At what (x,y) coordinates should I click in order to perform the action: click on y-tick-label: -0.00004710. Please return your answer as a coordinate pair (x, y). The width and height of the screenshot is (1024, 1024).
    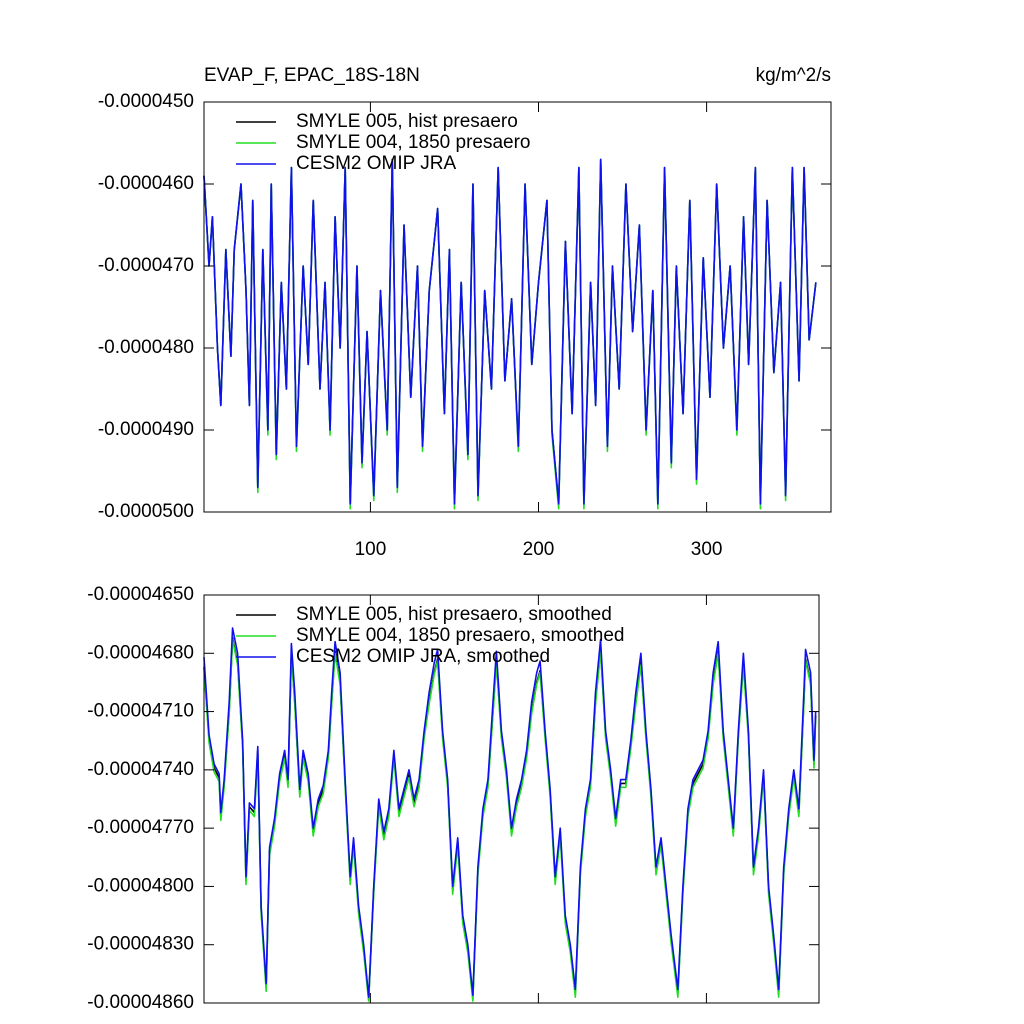
    Looking at the image, I should click on (140, 711).